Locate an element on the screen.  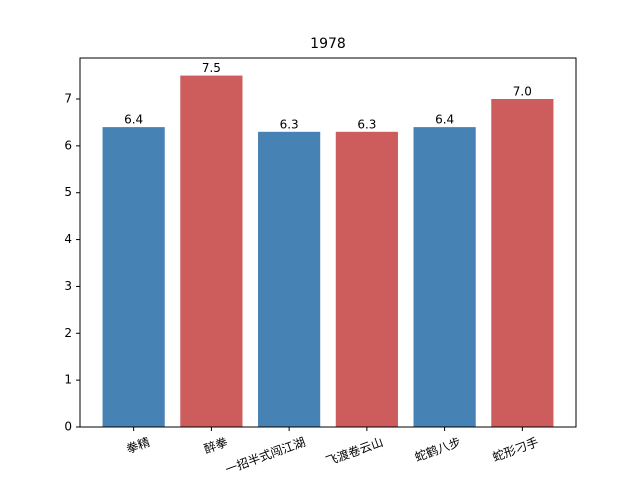
y-tick-label: 3 is located at coordinates (68, 286).